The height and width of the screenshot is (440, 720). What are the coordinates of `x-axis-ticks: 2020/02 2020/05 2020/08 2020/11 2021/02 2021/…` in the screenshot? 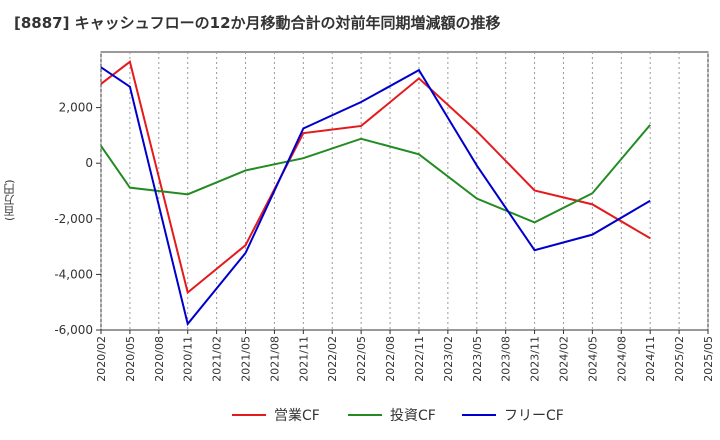 It's located at (405, 356).